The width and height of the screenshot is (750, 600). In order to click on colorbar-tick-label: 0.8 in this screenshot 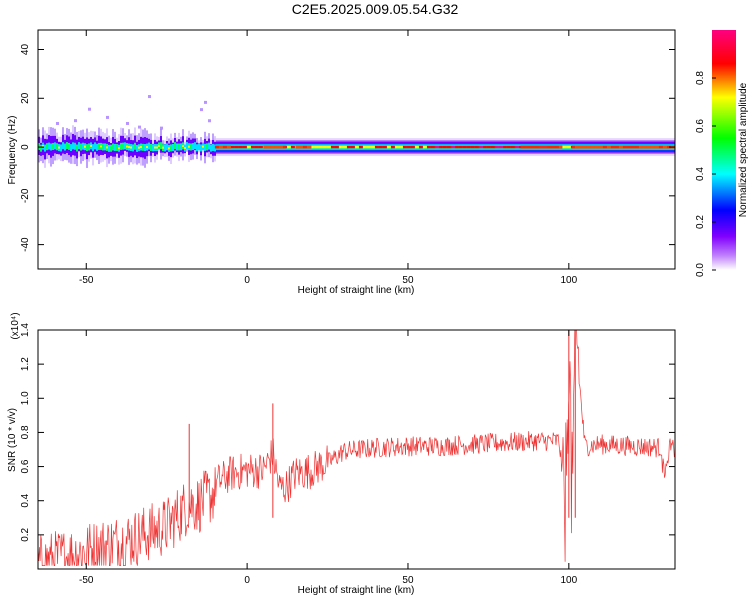, I will do `click(700, 78)`.